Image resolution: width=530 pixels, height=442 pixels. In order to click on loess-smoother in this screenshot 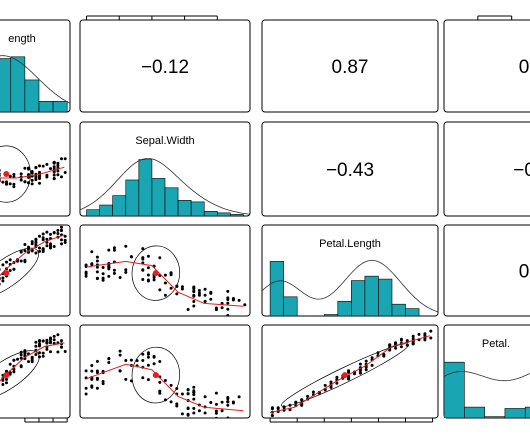, I will do `click(32, 255)`.